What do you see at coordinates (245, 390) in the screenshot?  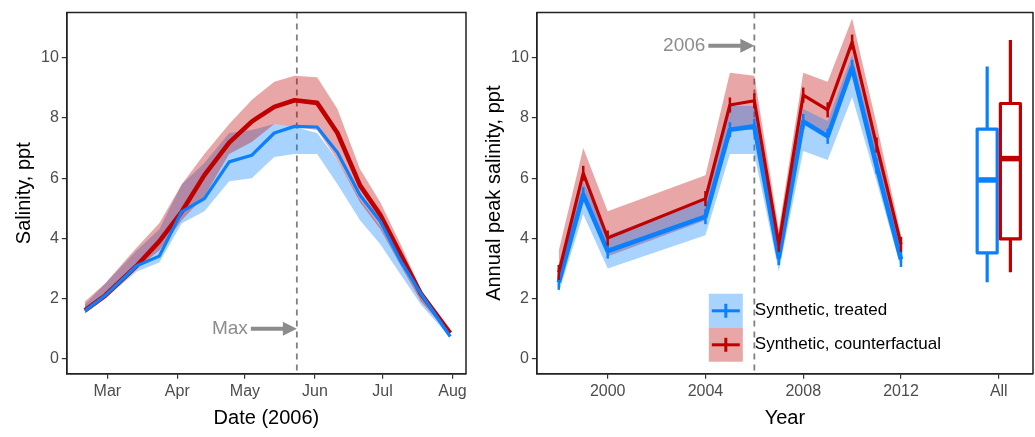 I see `x-tick-label: May` at bounding box center [245, 390].